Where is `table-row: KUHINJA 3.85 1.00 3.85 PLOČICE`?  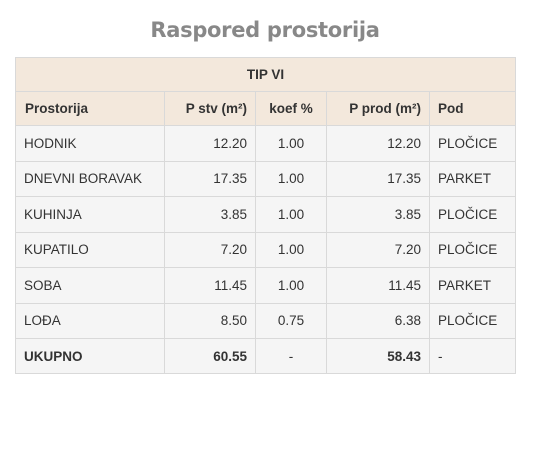
table-row: KUHINJA 3.85 1.00 3.85 PLOČICE is located at coordinates (266, 214).